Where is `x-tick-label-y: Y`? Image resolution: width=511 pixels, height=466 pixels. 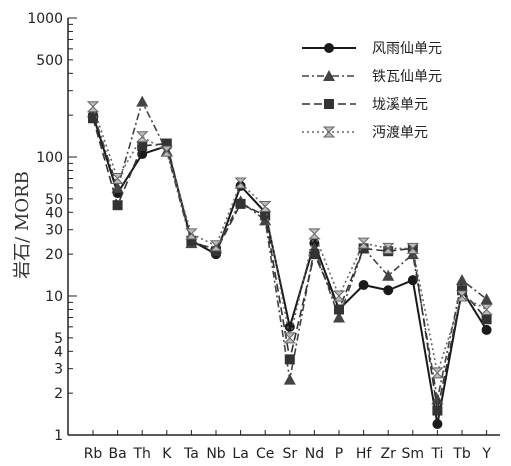
x-tick-label-y: Y is located at coordinates (486, 454).